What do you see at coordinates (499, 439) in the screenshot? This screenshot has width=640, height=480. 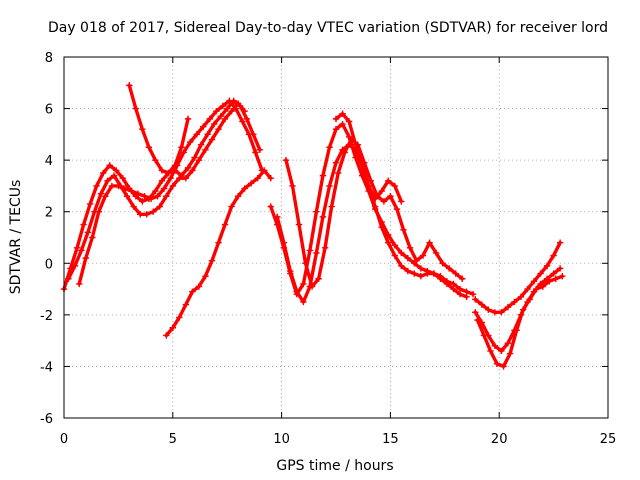 I see `x-tick-label: 20` at bounding box center [499, 439].